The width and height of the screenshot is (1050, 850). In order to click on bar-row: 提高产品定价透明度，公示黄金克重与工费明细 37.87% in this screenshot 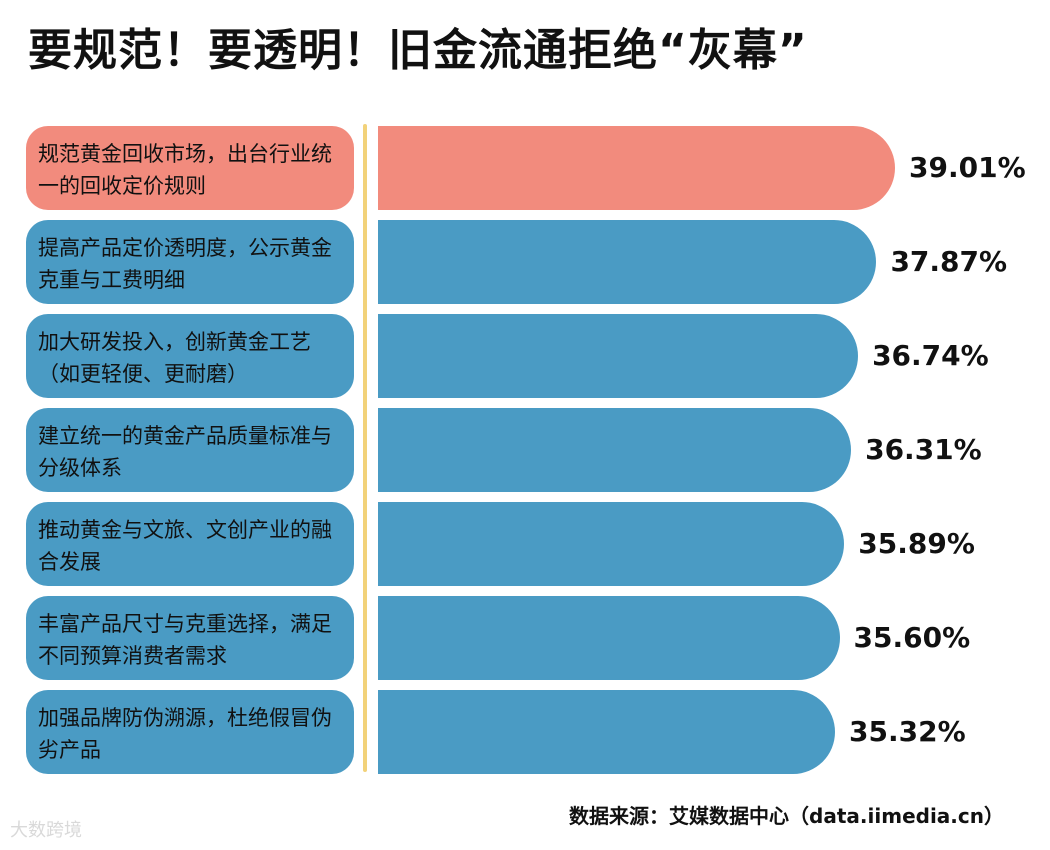, I will do `click(525, 262)`.